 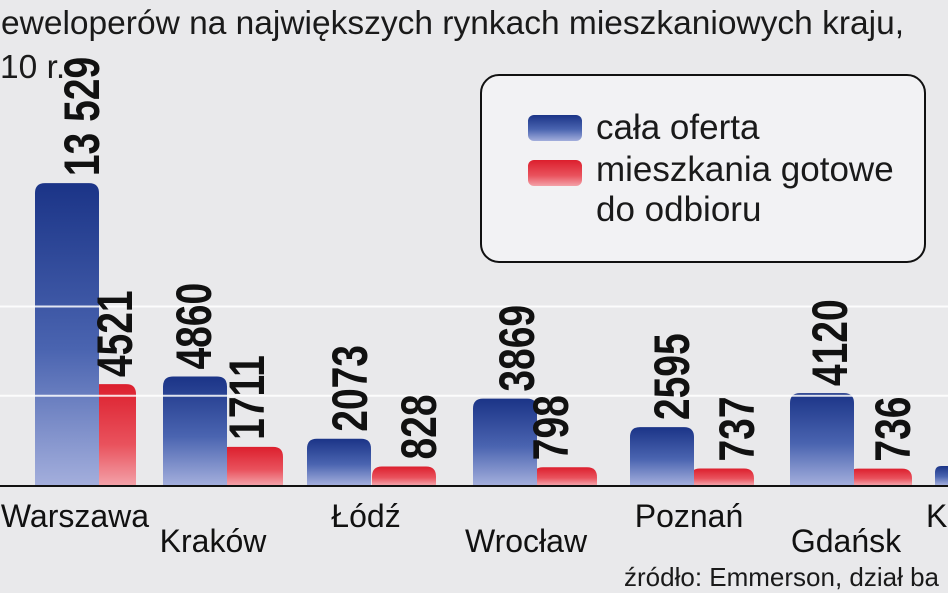 I want to click on bar-k-cala-oferta, so click(x=941, y=475).